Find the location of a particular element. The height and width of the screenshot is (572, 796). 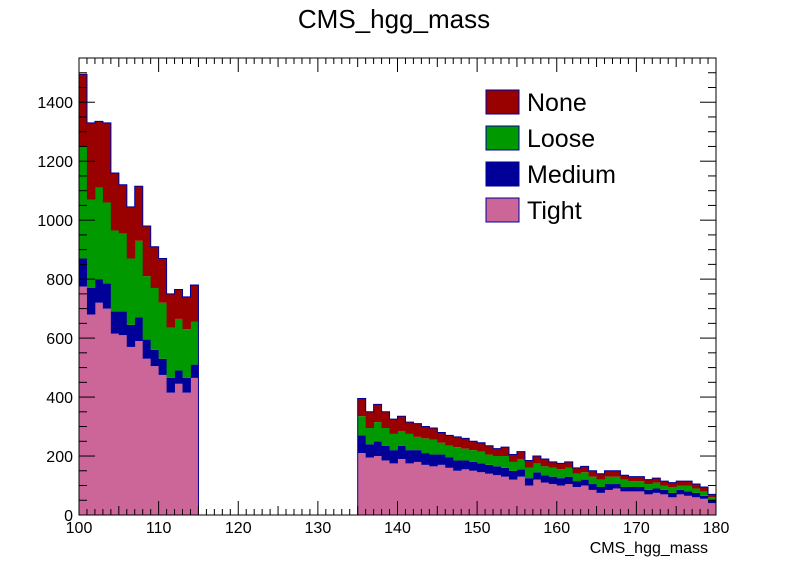

x-axis-title: CMS_hgg_mass is located at coordinates (649, 548).